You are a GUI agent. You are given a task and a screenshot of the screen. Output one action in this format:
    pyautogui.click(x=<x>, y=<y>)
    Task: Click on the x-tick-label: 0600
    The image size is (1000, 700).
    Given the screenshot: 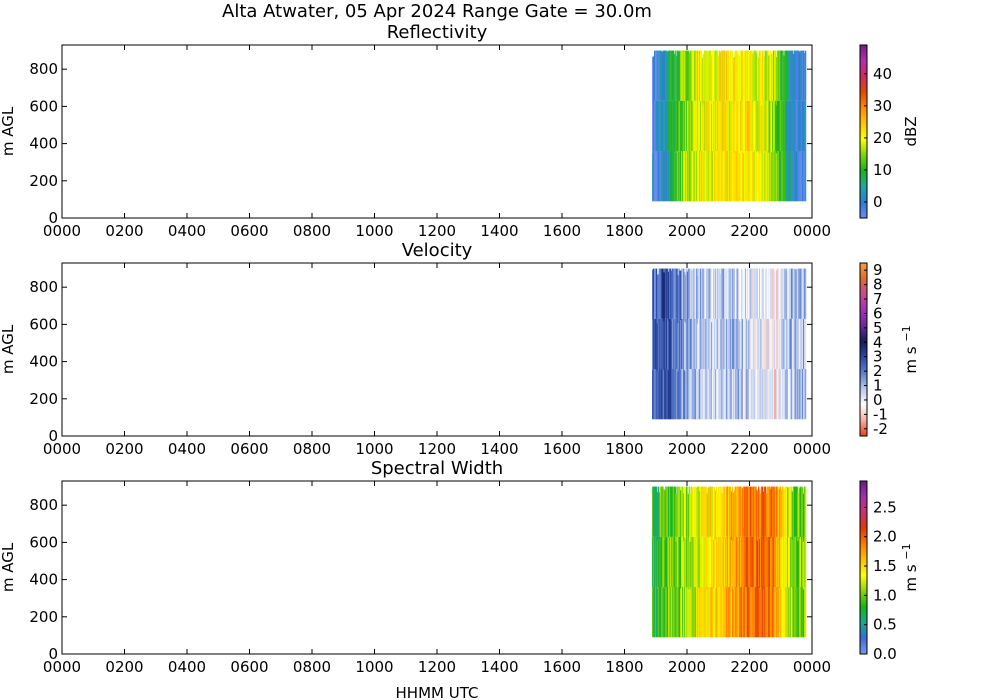 What is the action you would take?
    pyautogui.click(x=249, y=231)
    